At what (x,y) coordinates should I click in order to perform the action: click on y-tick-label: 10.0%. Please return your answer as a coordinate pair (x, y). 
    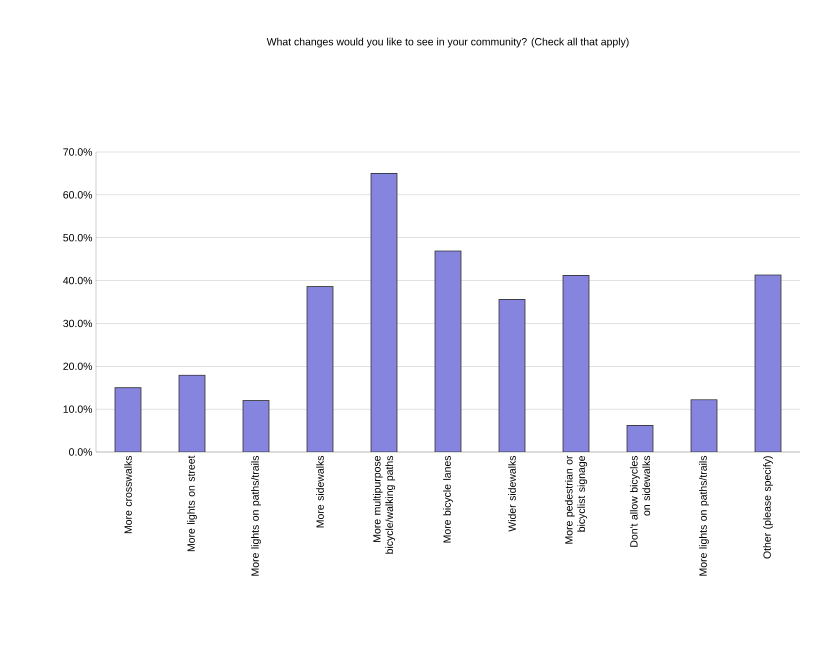
    Looking at the image, I should click on (78, 409).